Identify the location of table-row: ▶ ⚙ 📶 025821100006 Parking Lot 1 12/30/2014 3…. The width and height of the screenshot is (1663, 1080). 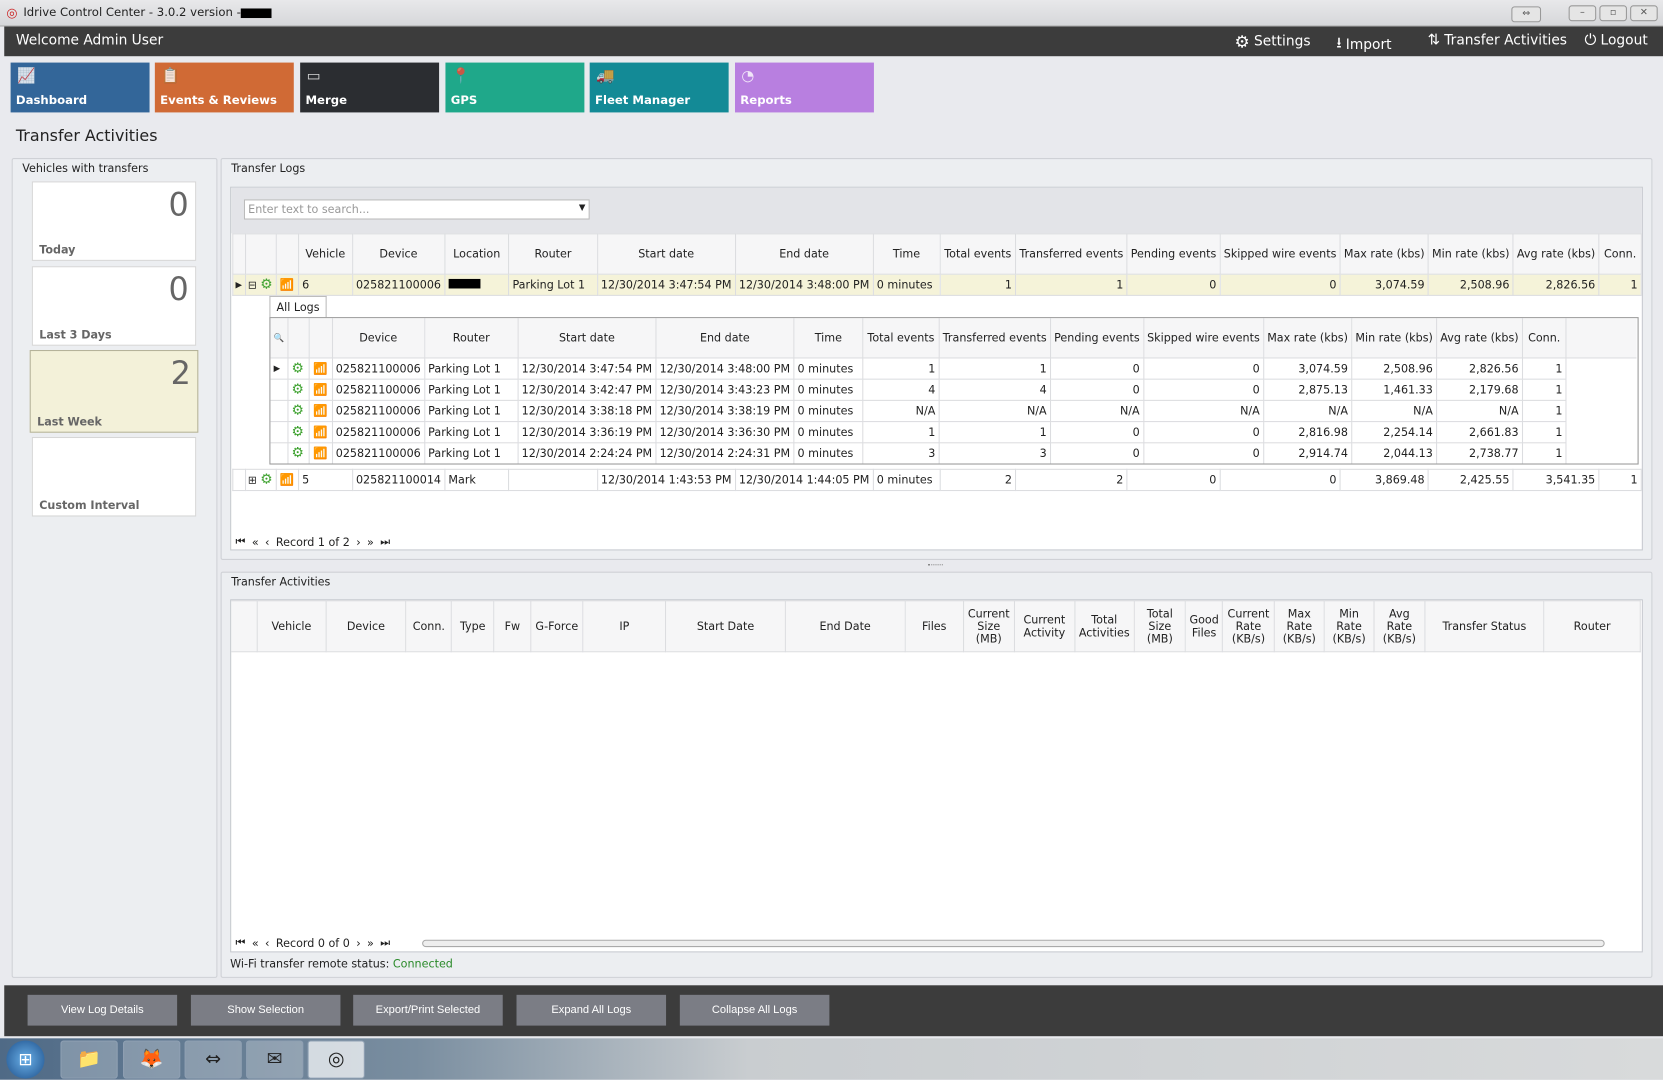
(953, 368).